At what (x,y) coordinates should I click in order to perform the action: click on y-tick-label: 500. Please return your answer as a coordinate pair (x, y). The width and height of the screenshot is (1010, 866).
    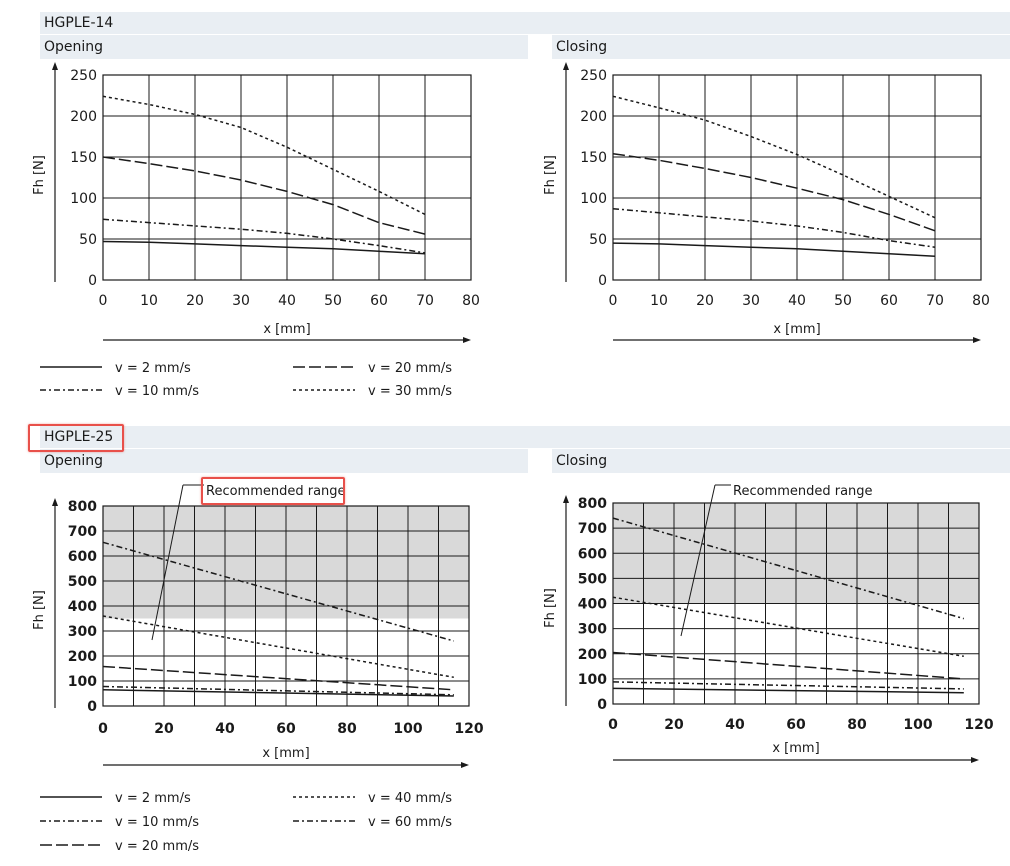
    Looking at the image, I should click on (82, 582).